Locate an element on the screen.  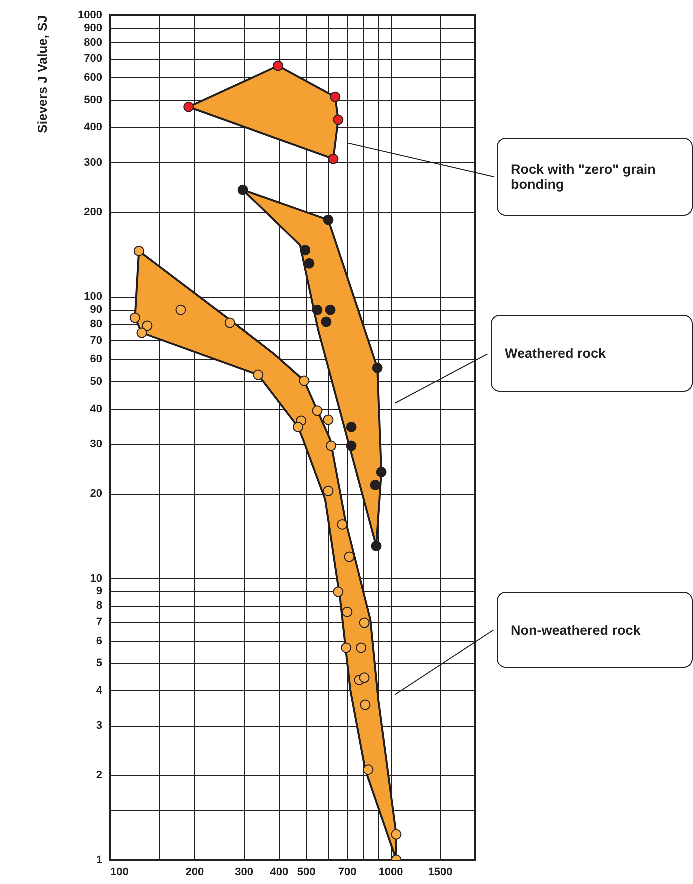
y-tick-label: 5 is located at coordinates (99, 664).